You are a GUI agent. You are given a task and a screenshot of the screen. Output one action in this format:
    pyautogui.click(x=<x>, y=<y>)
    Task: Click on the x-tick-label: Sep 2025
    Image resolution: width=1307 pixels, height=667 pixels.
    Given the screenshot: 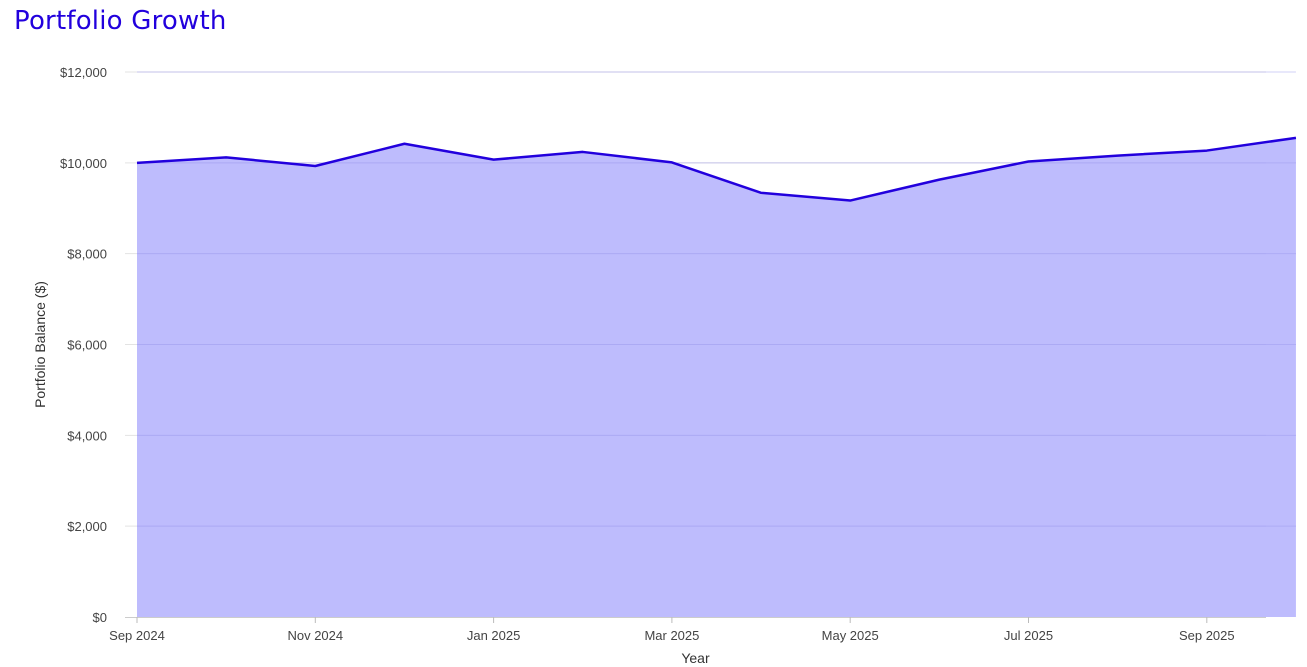 What is the action you would take?
    pyautogui.click(x=1207, y=635)
    